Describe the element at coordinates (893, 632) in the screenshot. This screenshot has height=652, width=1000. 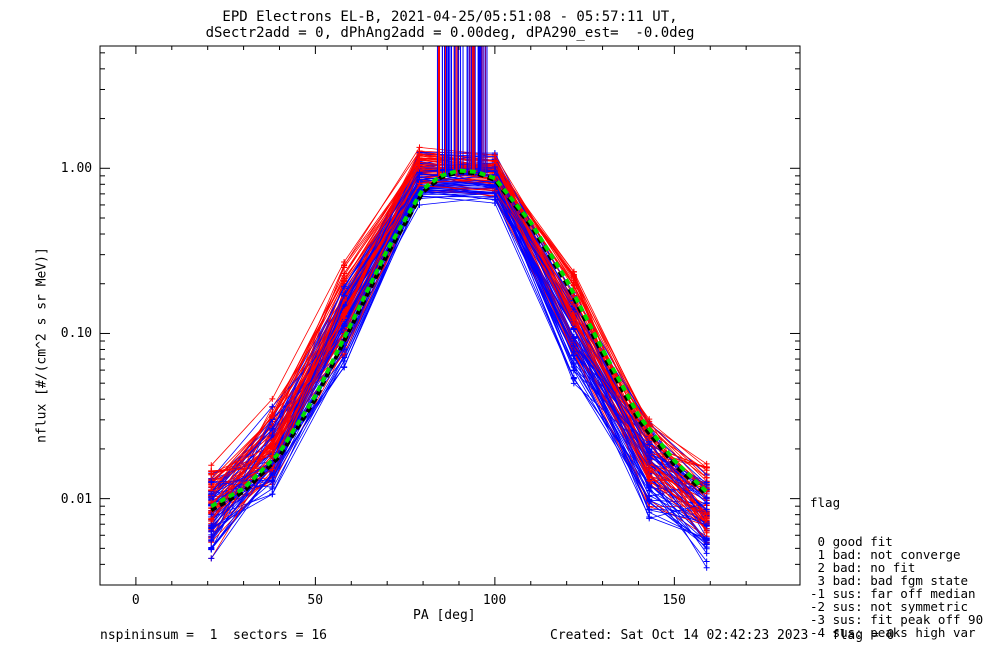
I see `legend-item: -4 sus: peaks high var` at that location.